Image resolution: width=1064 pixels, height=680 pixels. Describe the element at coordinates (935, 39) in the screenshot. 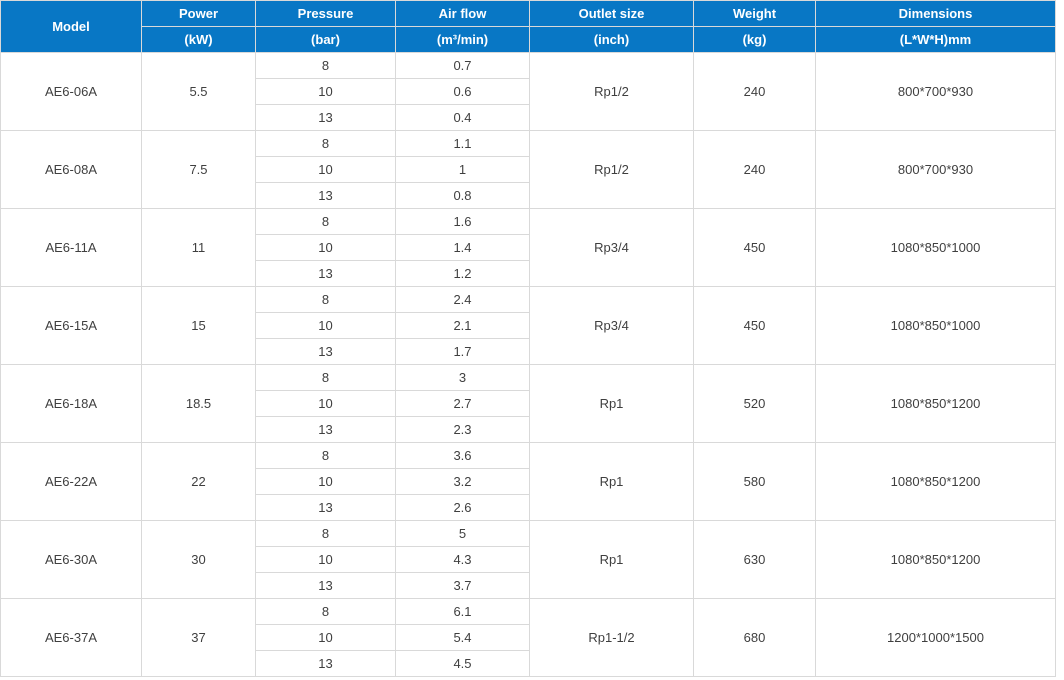

I see `header-dimensions-unit: (L*W*H)mm` at that location.